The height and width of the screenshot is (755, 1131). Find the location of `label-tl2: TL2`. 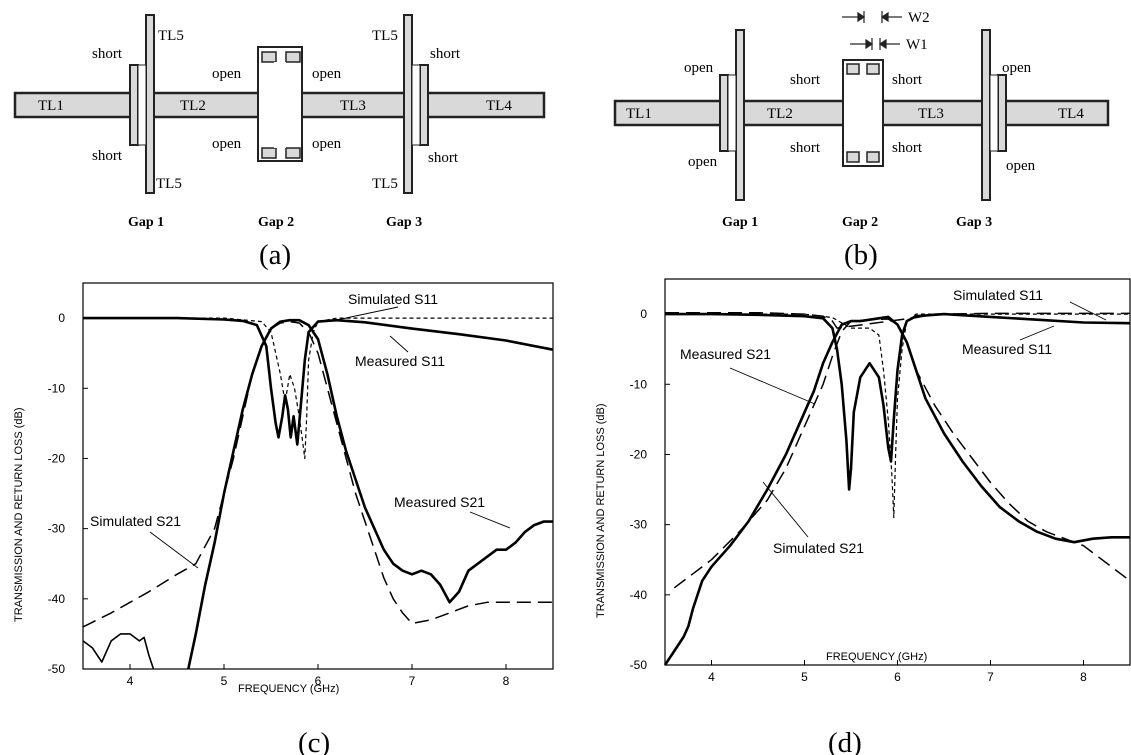

label-tl2: TL2 is located at coordinates (780, 114).